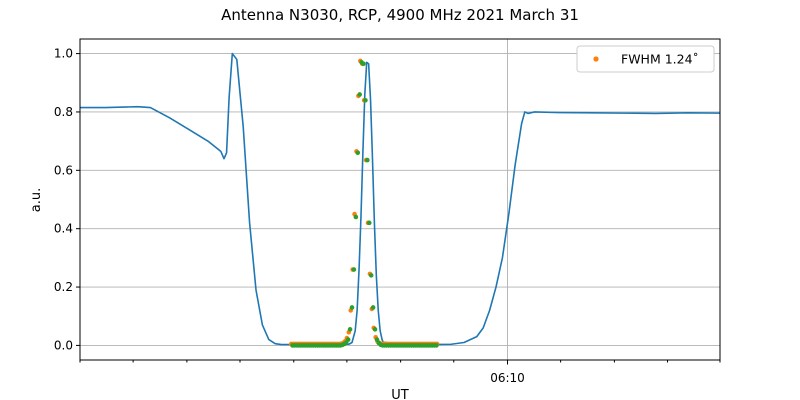 This screenshot has height=400, width=800. Describe the element at coordinates (507, 378) in the screenshot. I see `x-tick-label: 06:10` at that location.